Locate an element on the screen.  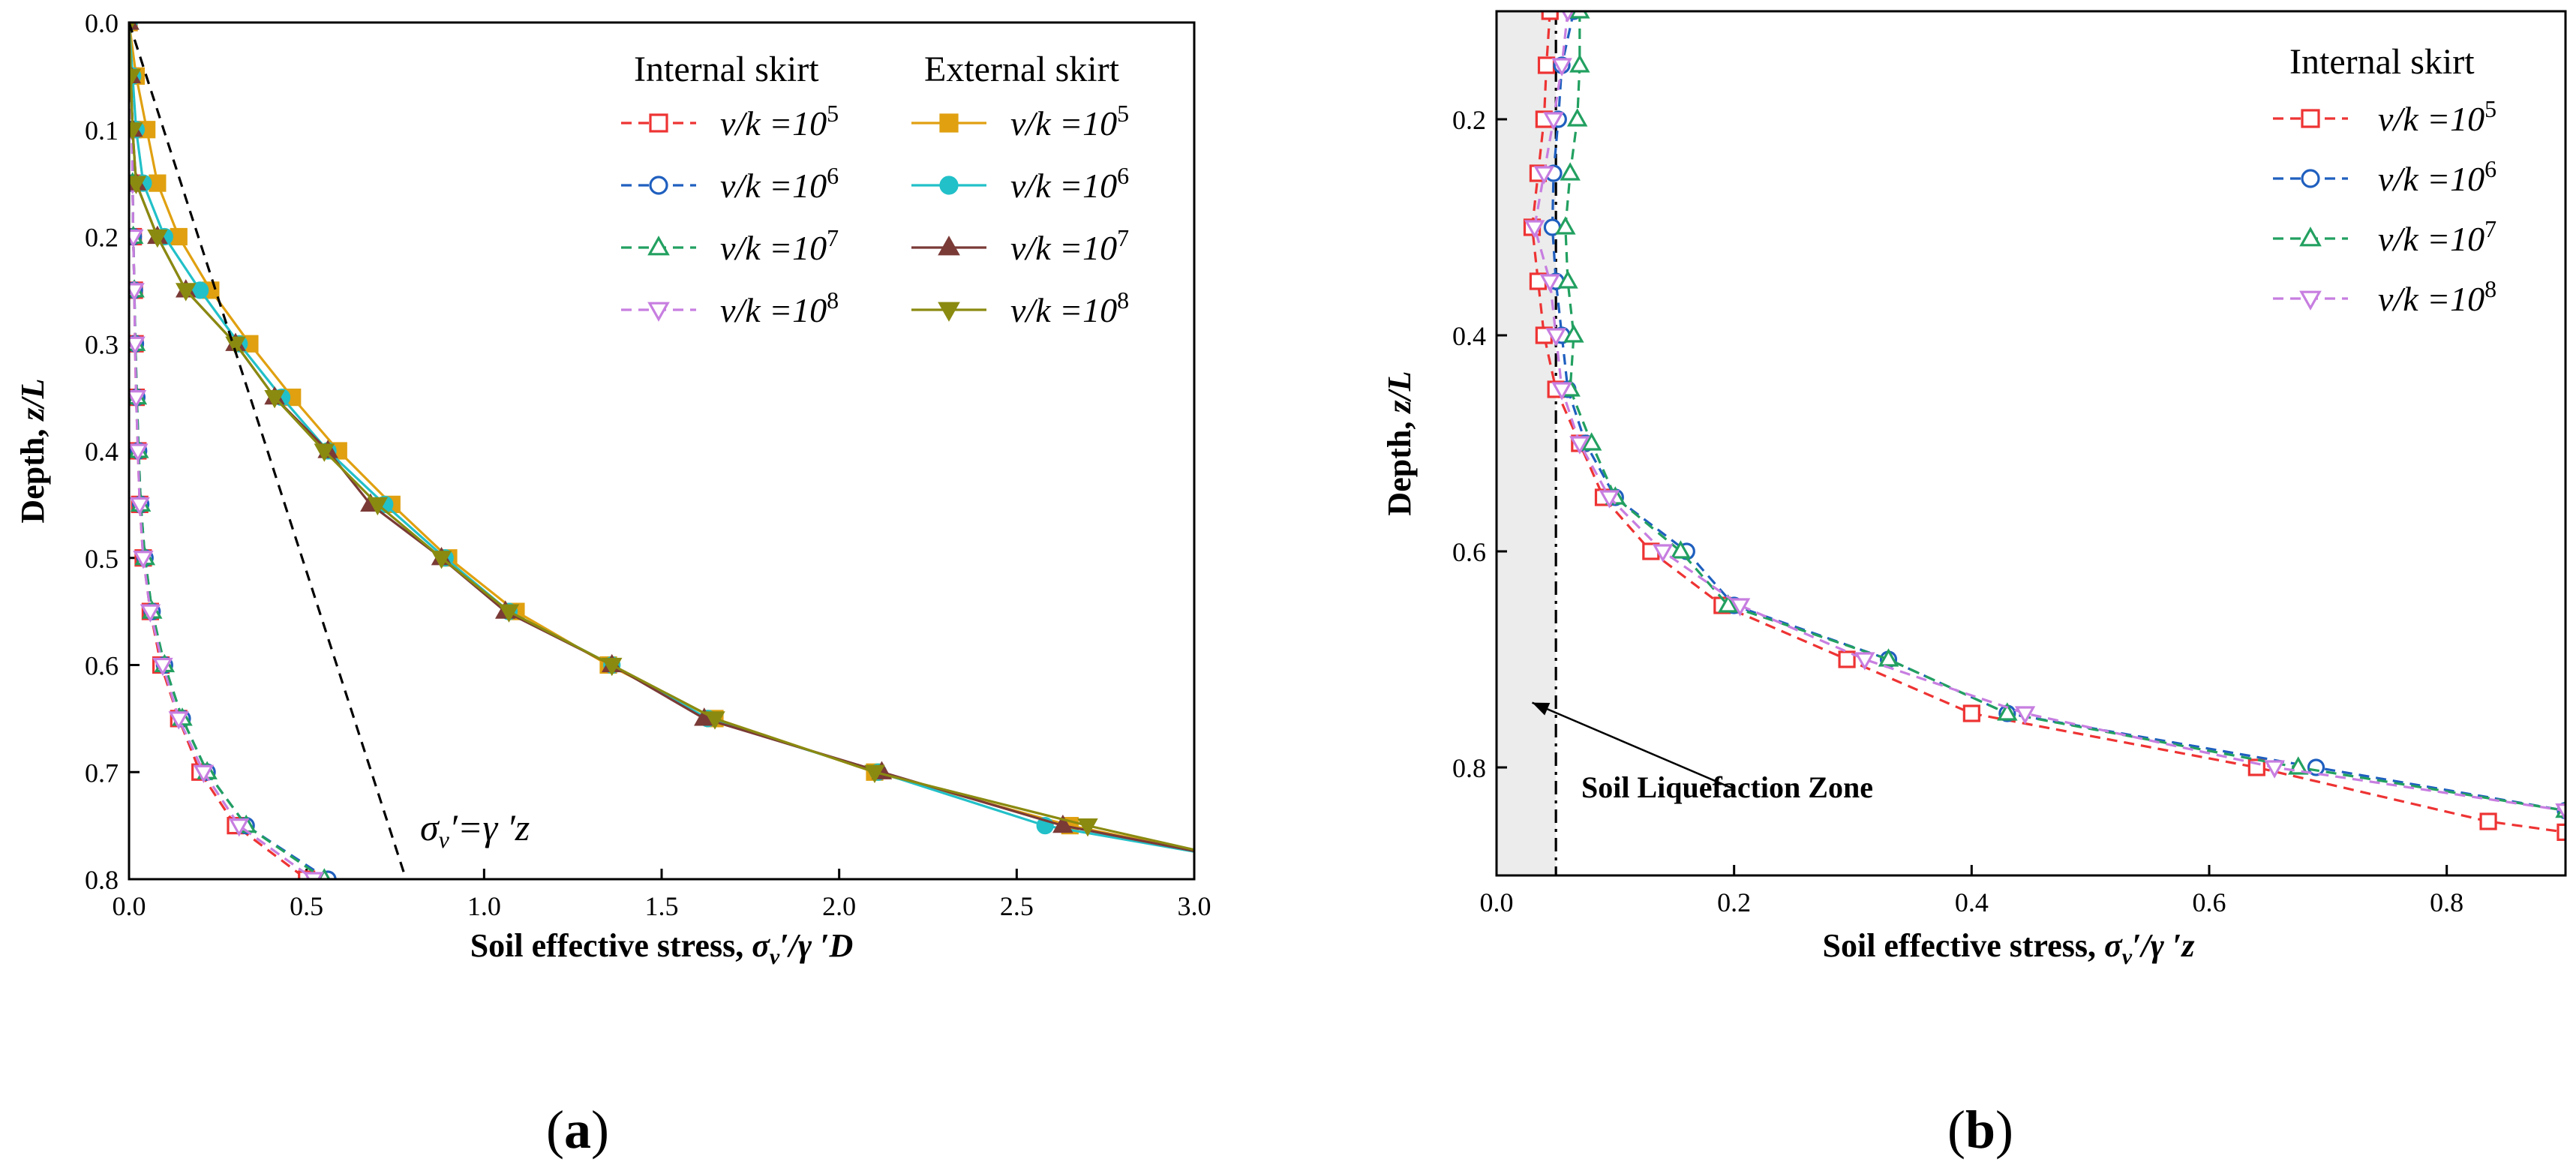
y-tick-label: 0.3 is located at coordinates (102, 344).